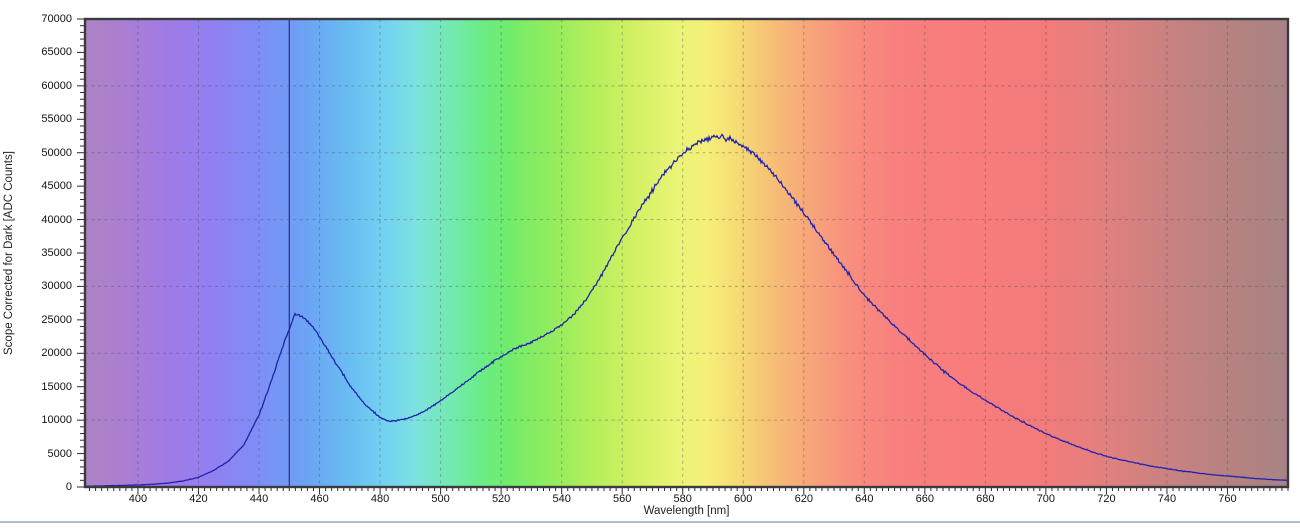 This screenshot has height=530, width=1300. Describe the element at coordinates (501, 499) in the screenshot. I see `x-tick-label: 520` at that location.